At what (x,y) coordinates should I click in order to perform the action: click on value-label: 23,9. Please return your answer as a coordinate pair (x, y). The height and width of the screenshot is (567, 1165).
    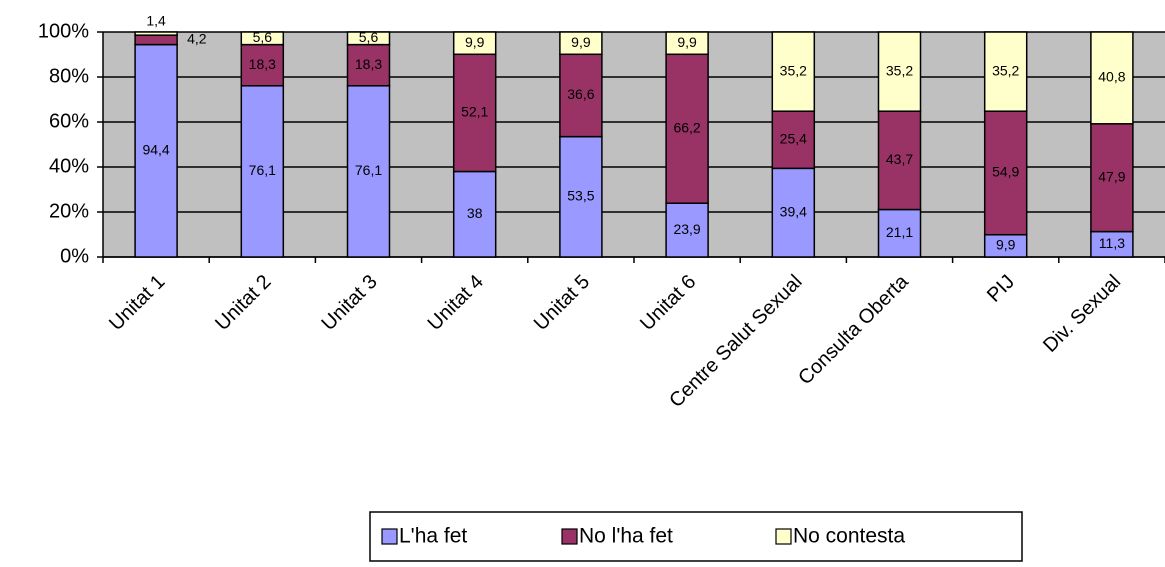
    Looking at the image, I should click on (686, 229).